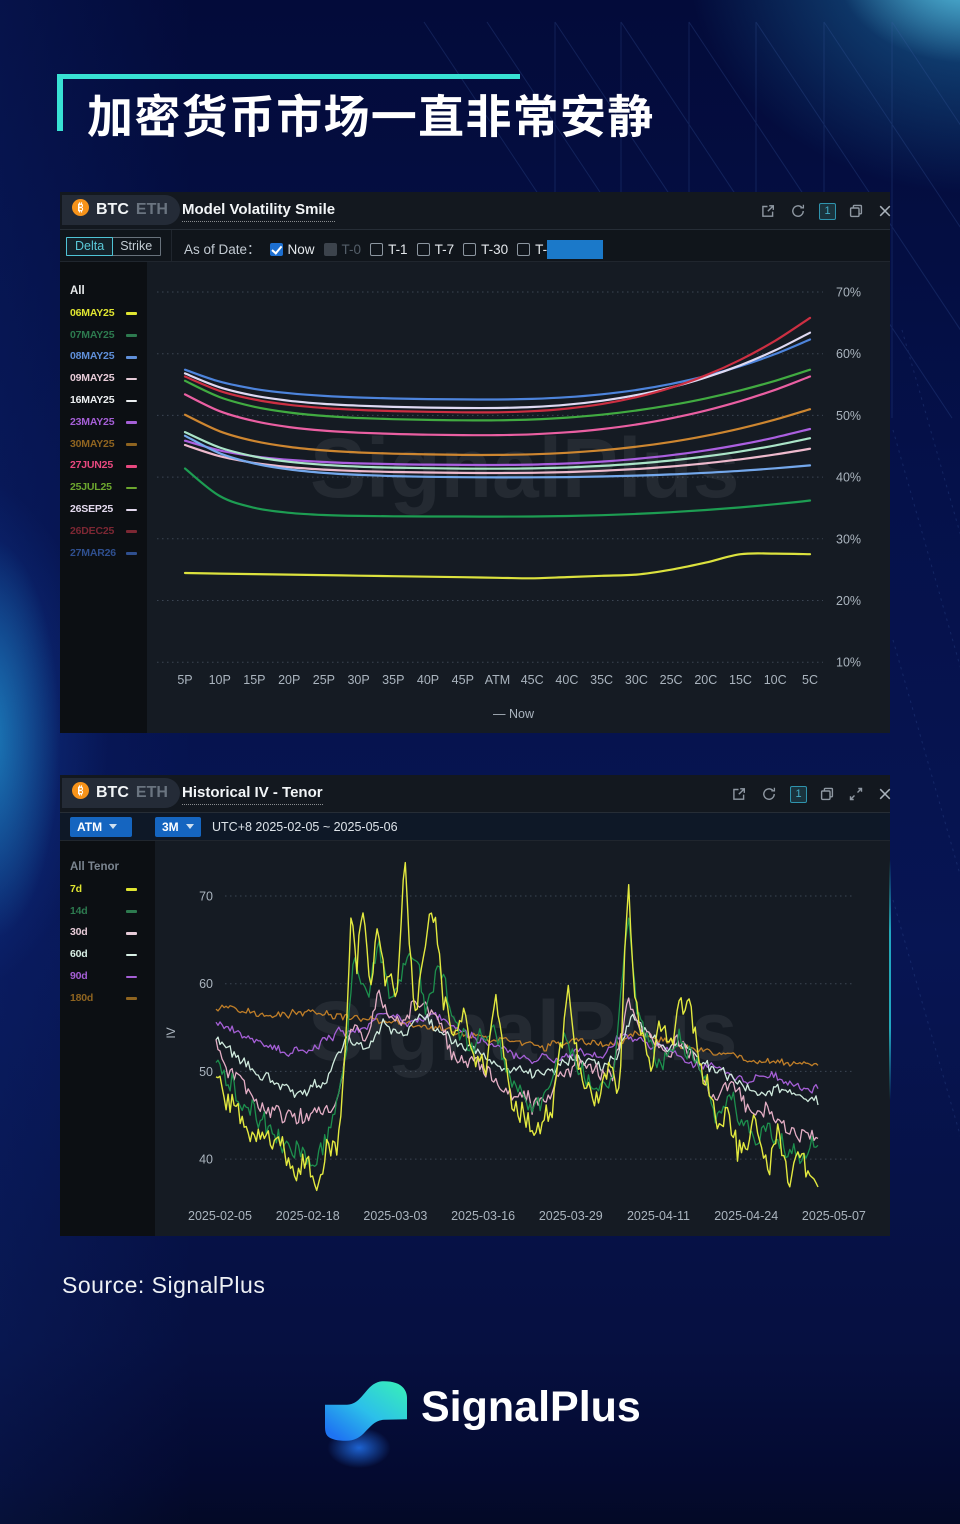  I want to click on svg-text: 15P, so click(254, 680).